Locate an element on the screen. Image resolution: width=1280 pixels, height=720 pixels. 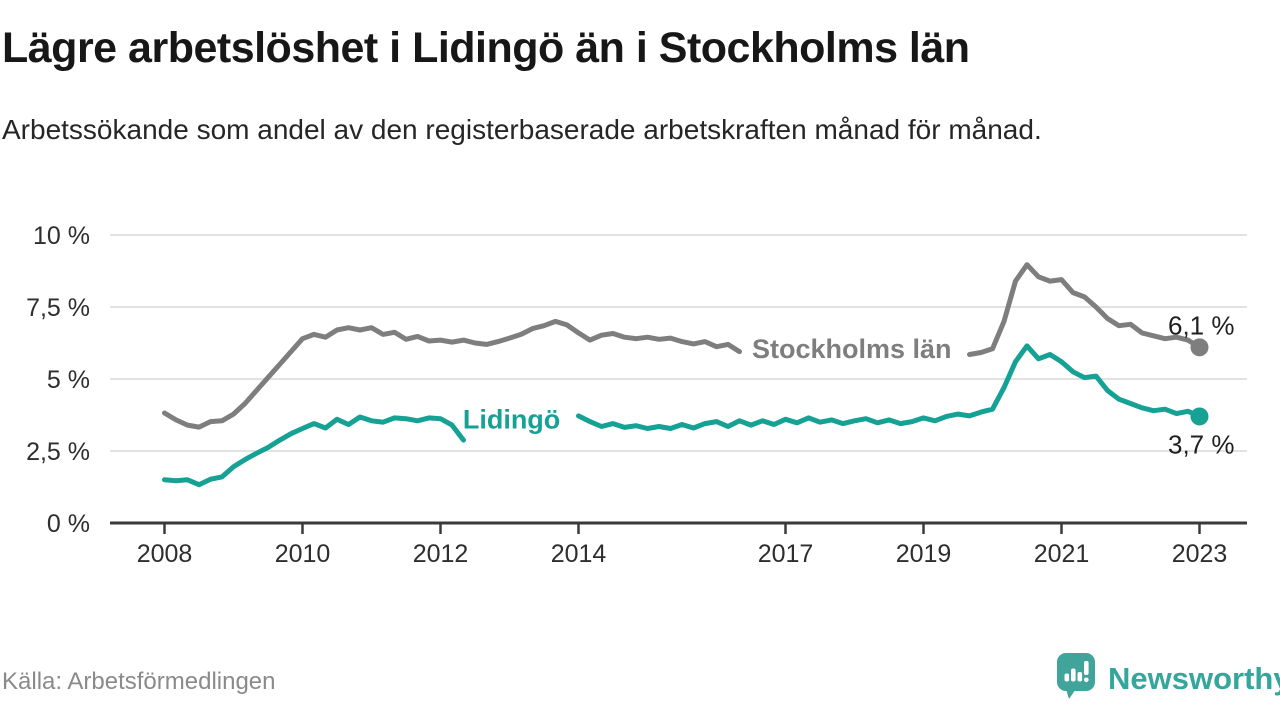
y-axis-tick-label: 5 % is located at coordinates (68, 380).